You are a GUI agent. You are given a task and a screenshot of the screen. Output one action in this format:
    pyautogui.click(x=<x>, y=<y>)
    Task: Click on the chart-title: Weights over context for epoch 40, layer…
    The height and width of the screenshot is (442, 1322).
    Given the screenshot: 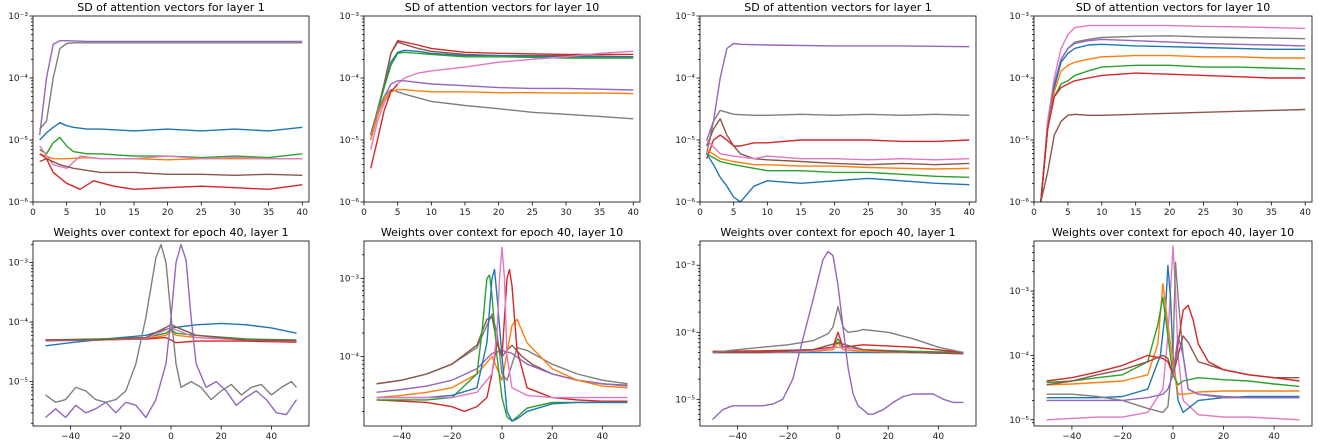 What is the action you would take?
    pyautogui.click(x=170, y=232)
    